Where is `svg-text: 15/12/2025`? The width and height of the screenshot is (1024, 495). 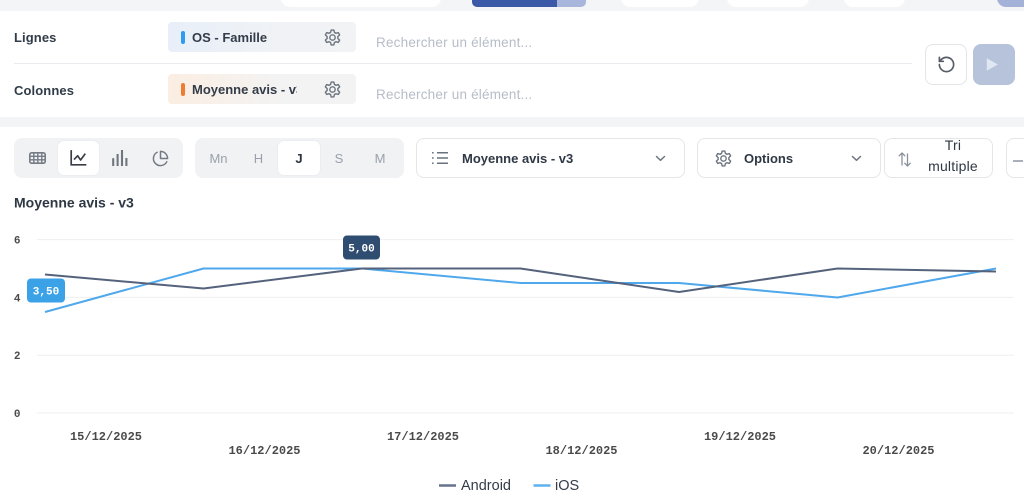 svg-text: 15/12/2025 is located at coordinates (106, 437).